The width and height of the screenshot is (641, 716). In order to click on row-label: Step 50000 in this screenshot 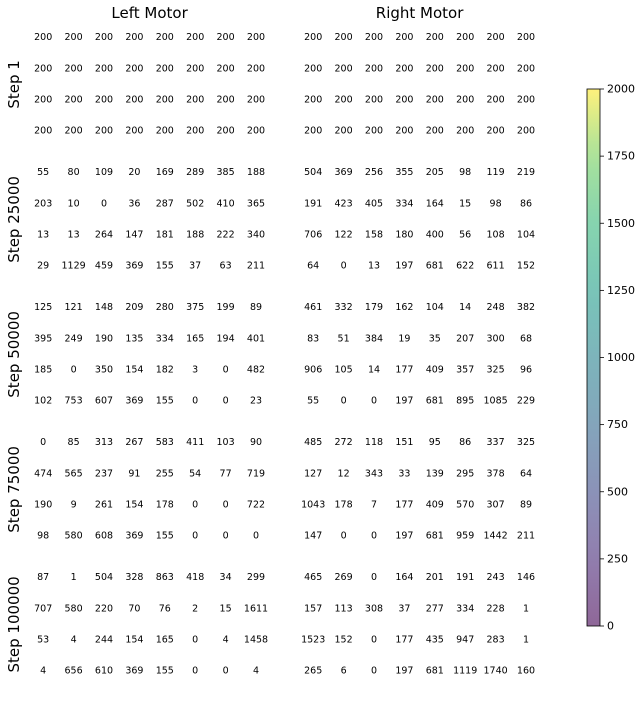, I will do `click(14, 354)`.